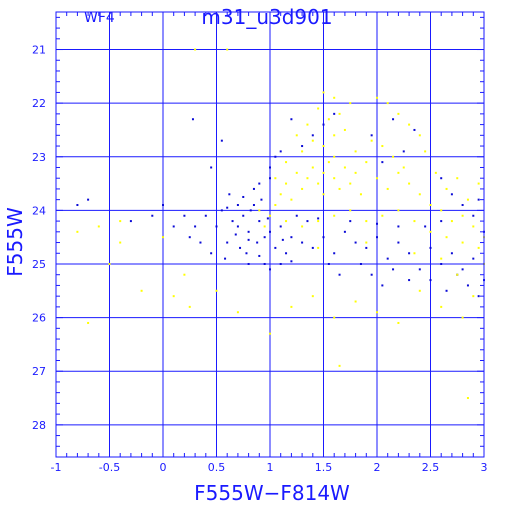 The height and width of the screenshot is (512, 512). I want to click on x-tick-label: 0, so click(163, 467).